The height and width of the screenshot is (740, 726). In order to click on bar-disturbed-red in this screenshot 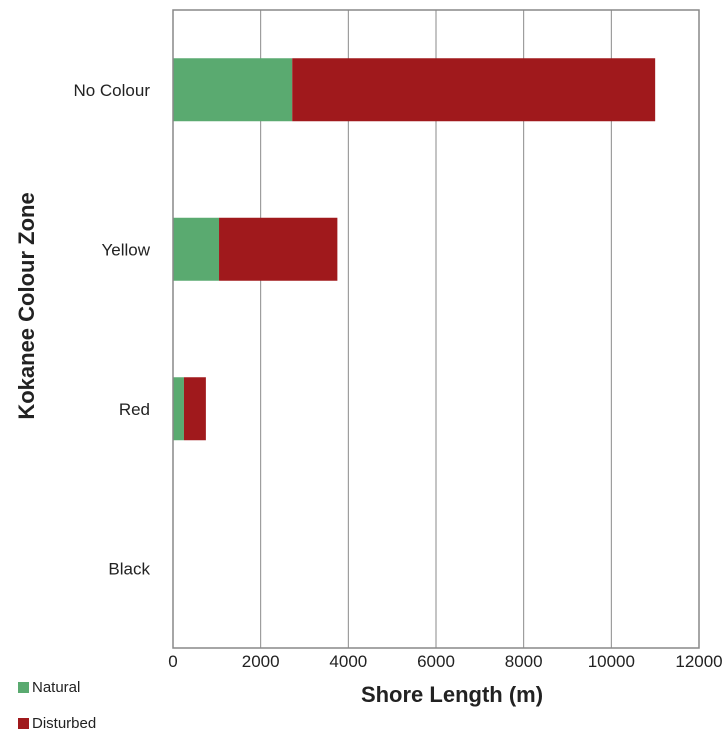, I will do `click(194, 409)`.